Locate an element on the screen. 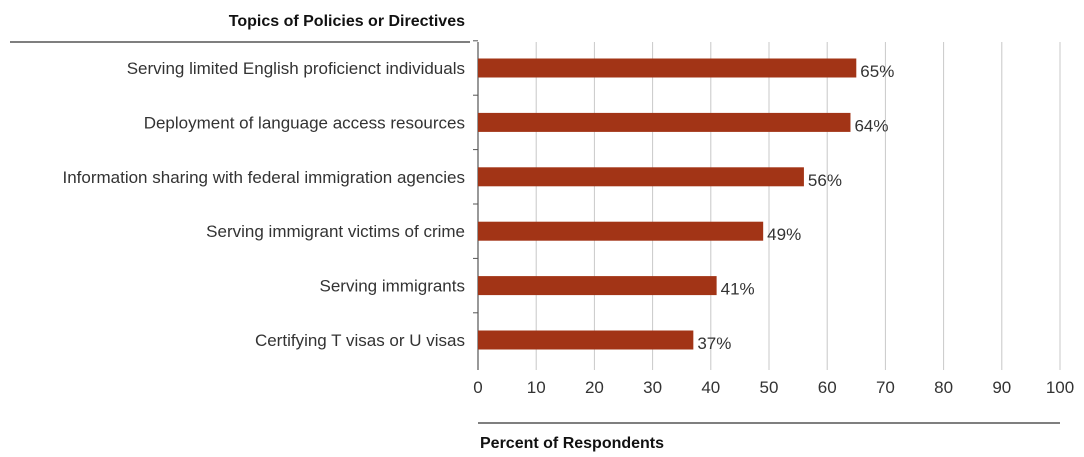 This screenshot has width=1084, height=457. x-tick-labels: 0 10 20 30 40 50 60 70 80 90 100 is located at coordinates (773, 387).